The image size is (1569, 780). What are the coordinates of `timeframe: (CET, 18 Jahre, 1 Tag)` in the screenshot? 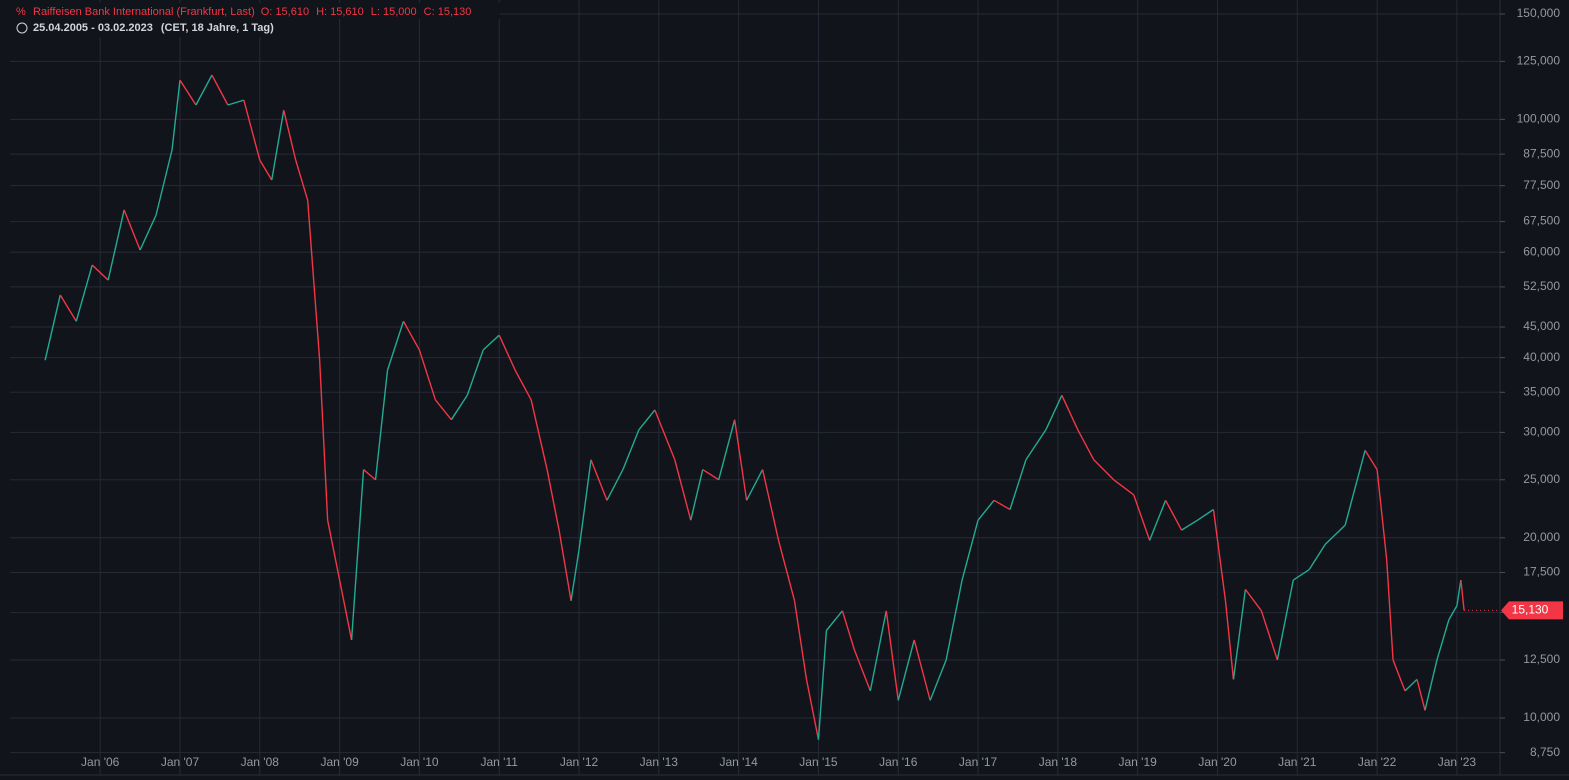 It's located at (217, 28).